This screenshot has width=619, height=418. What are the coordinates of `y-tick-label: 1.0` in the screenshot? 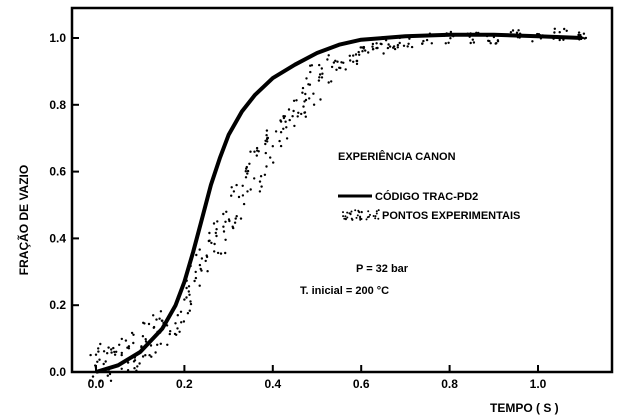 It's located at (57, 38).